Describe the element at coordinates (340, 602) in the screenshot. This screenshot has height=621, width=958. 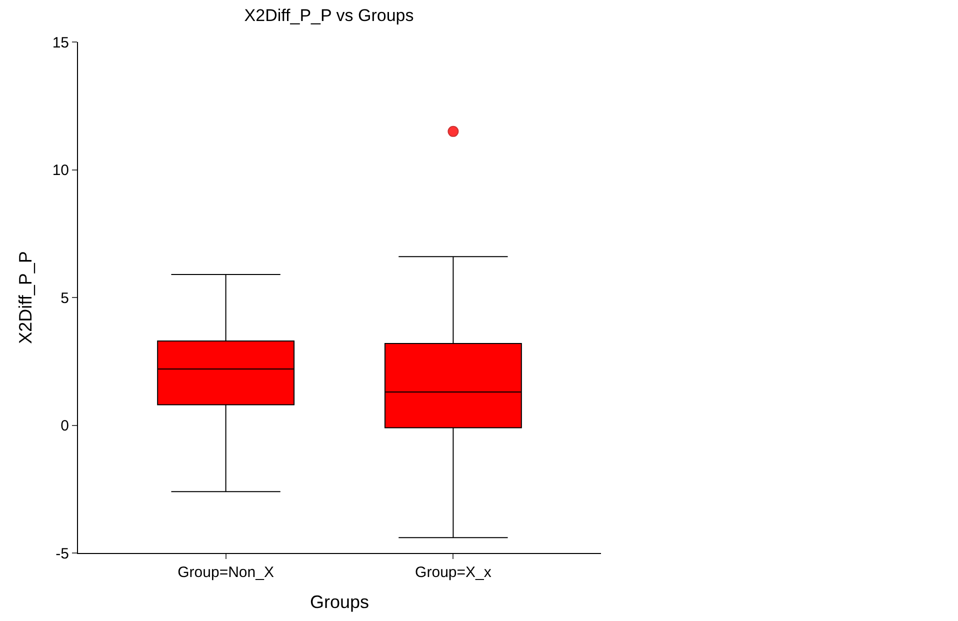
I see `x-axis-title: Groups` at that location.